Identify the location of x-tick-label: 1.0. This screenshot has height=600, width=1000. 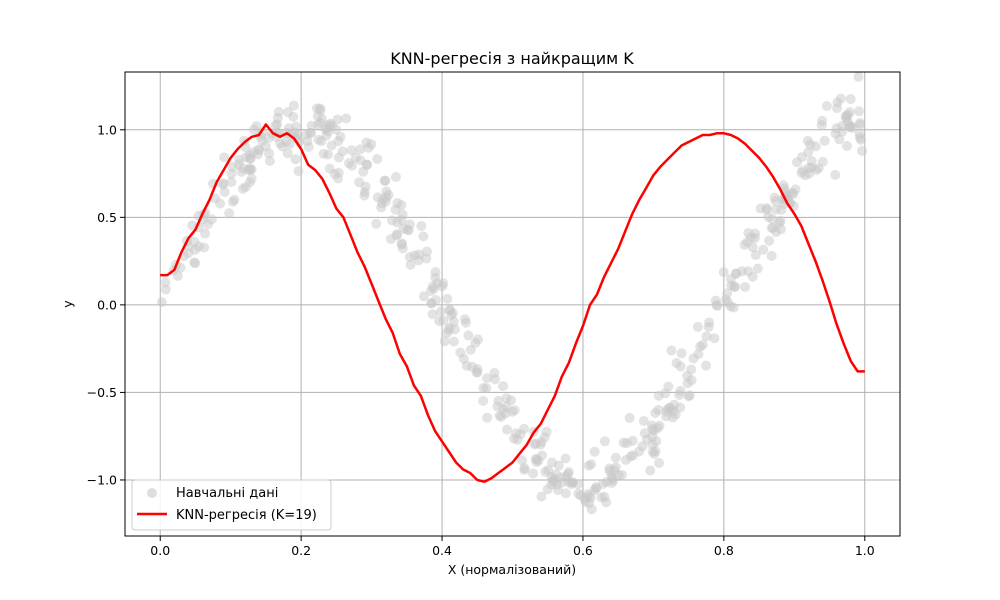
(865, 550).